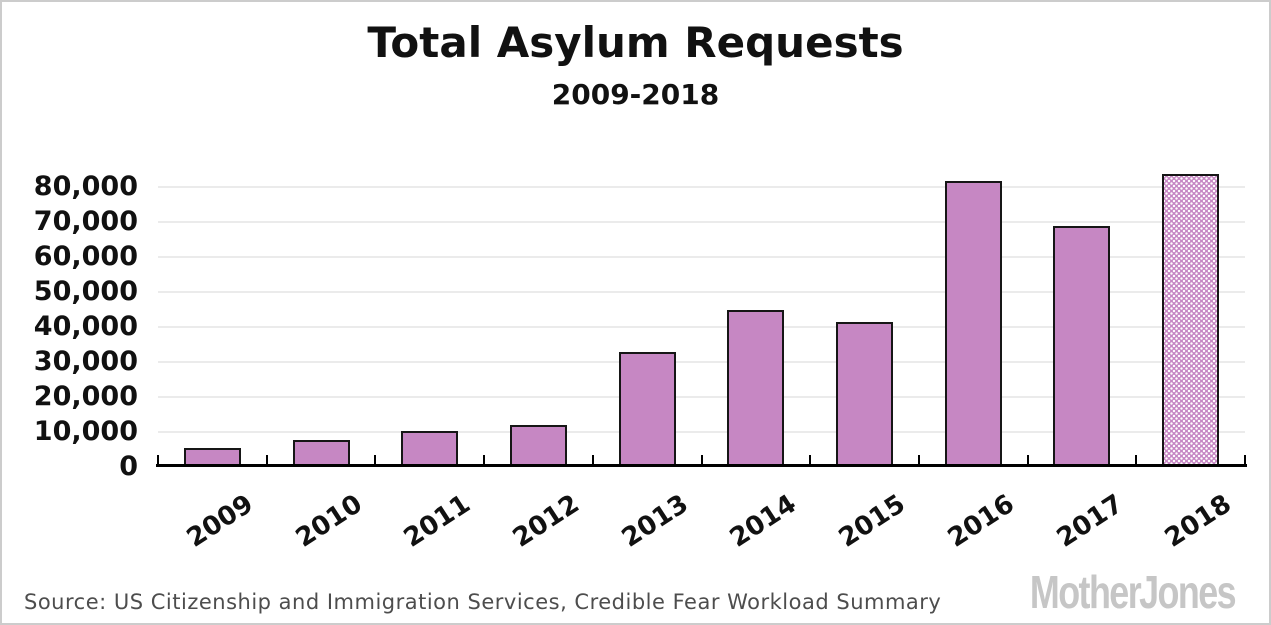 The image size is (1271, 625). Describe the element at coordinates (973, 324) in the screenshot. I see `bar-2016` at that location.